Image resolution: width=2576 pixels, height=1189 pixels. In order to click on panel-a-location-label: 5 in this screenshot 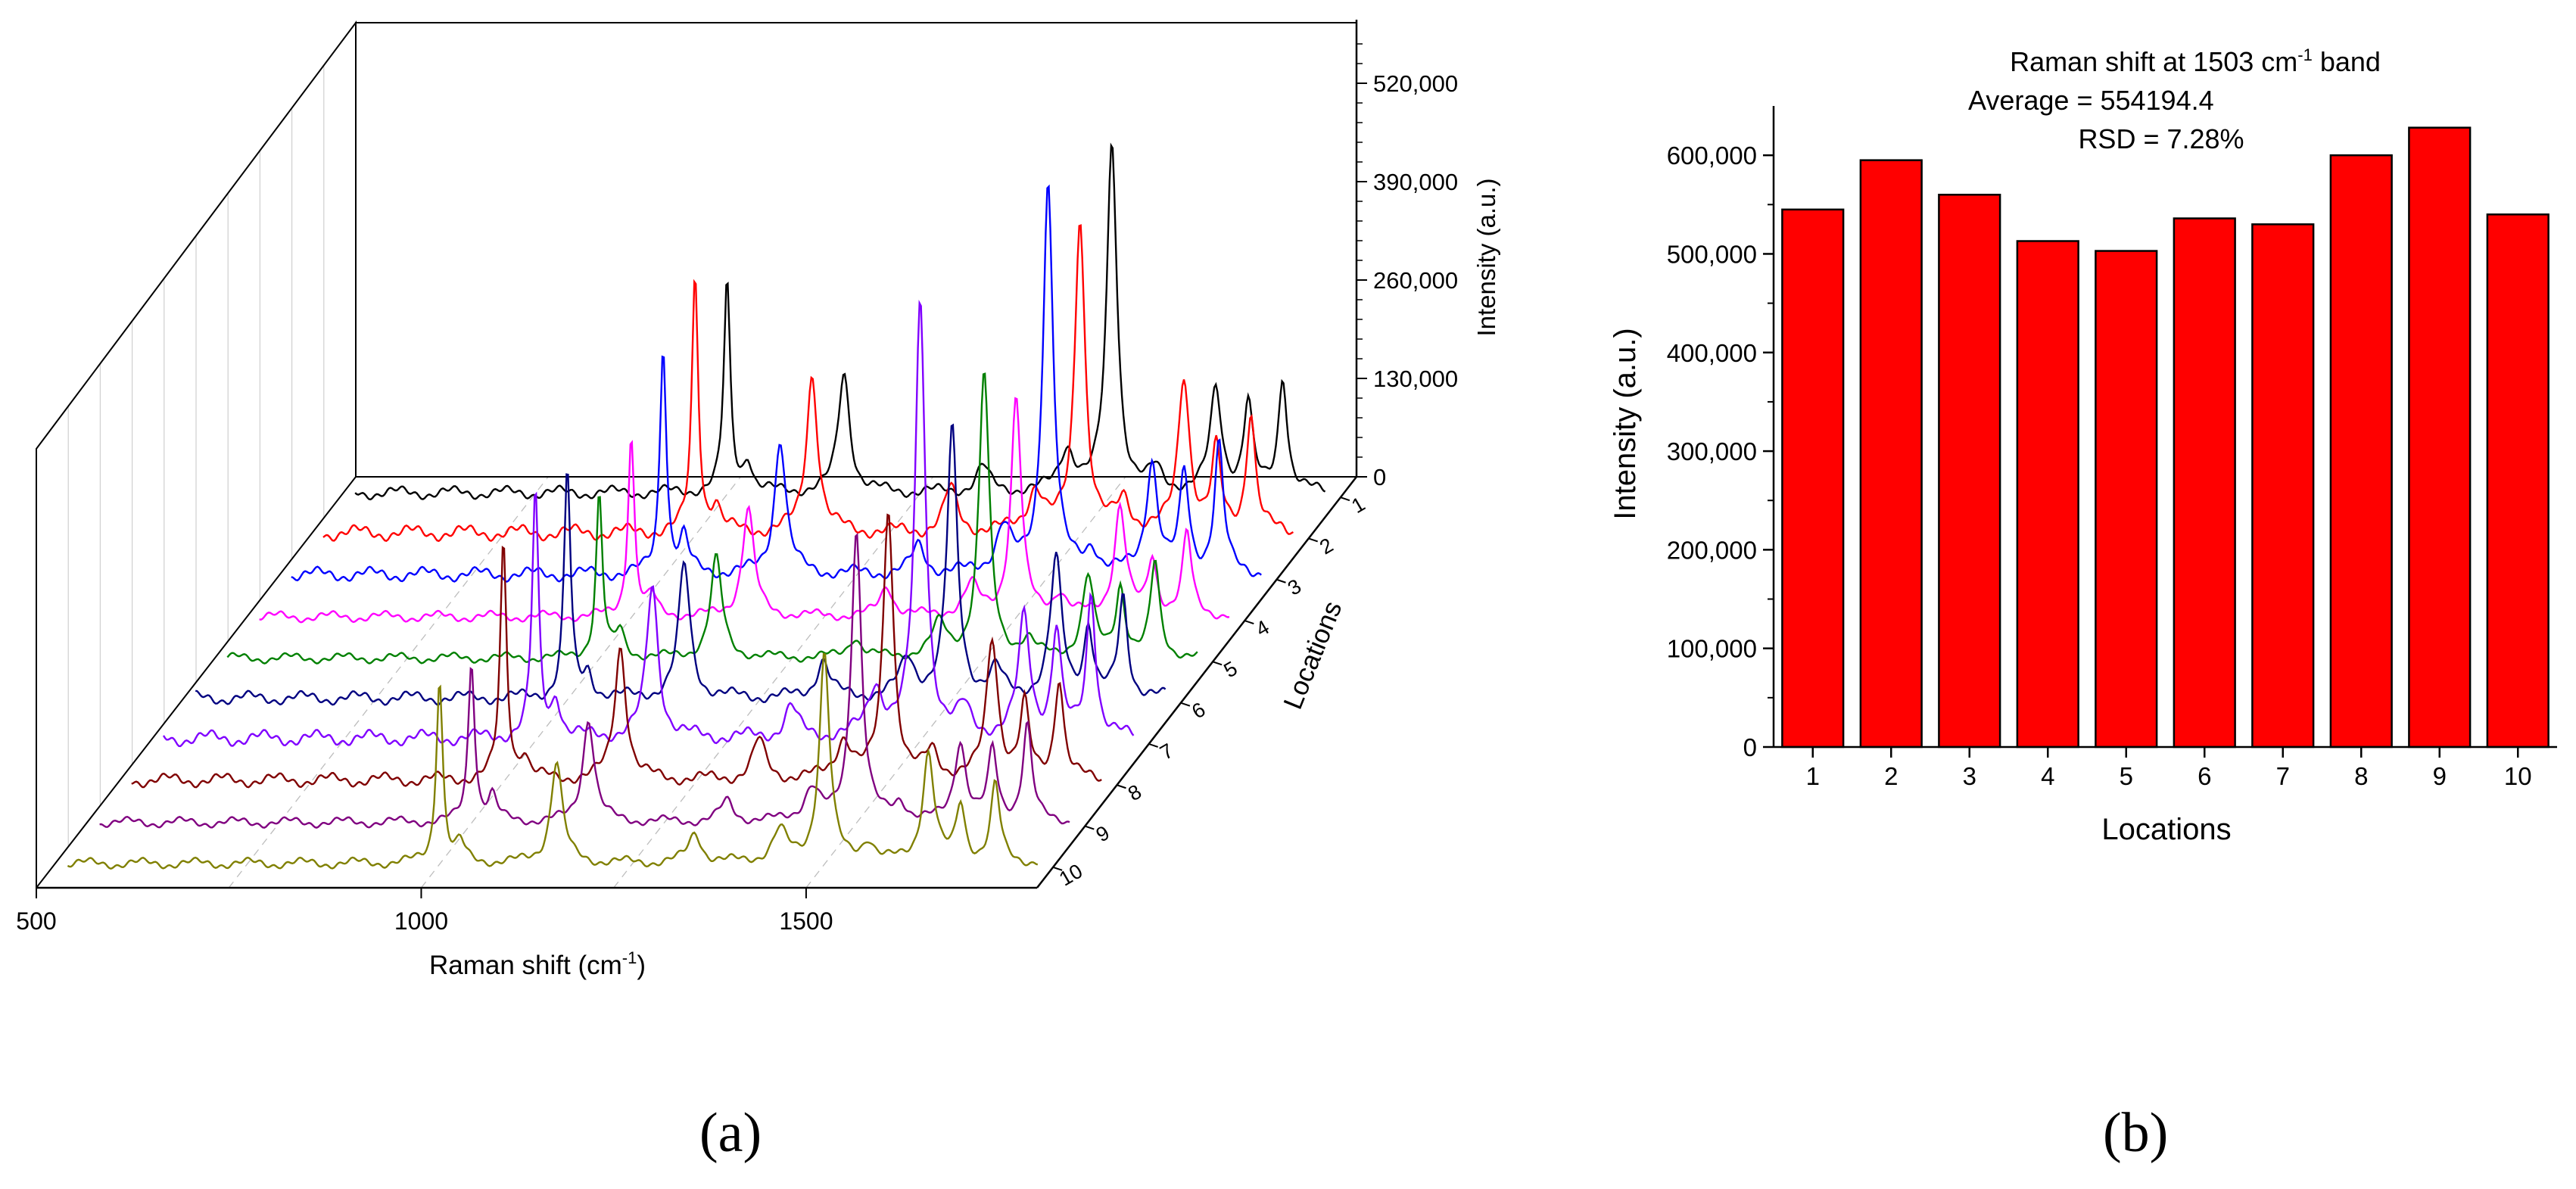, I will do `click(1230, 669)`.